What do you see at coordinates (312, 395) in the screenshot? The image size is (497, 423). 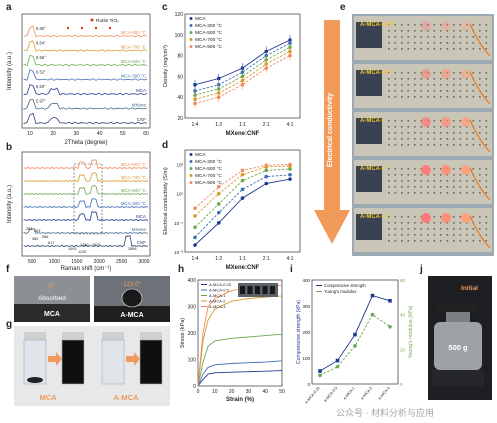 I see `panel-i-xtick: A-MCA-0.25` at bounding box center [312, 395].